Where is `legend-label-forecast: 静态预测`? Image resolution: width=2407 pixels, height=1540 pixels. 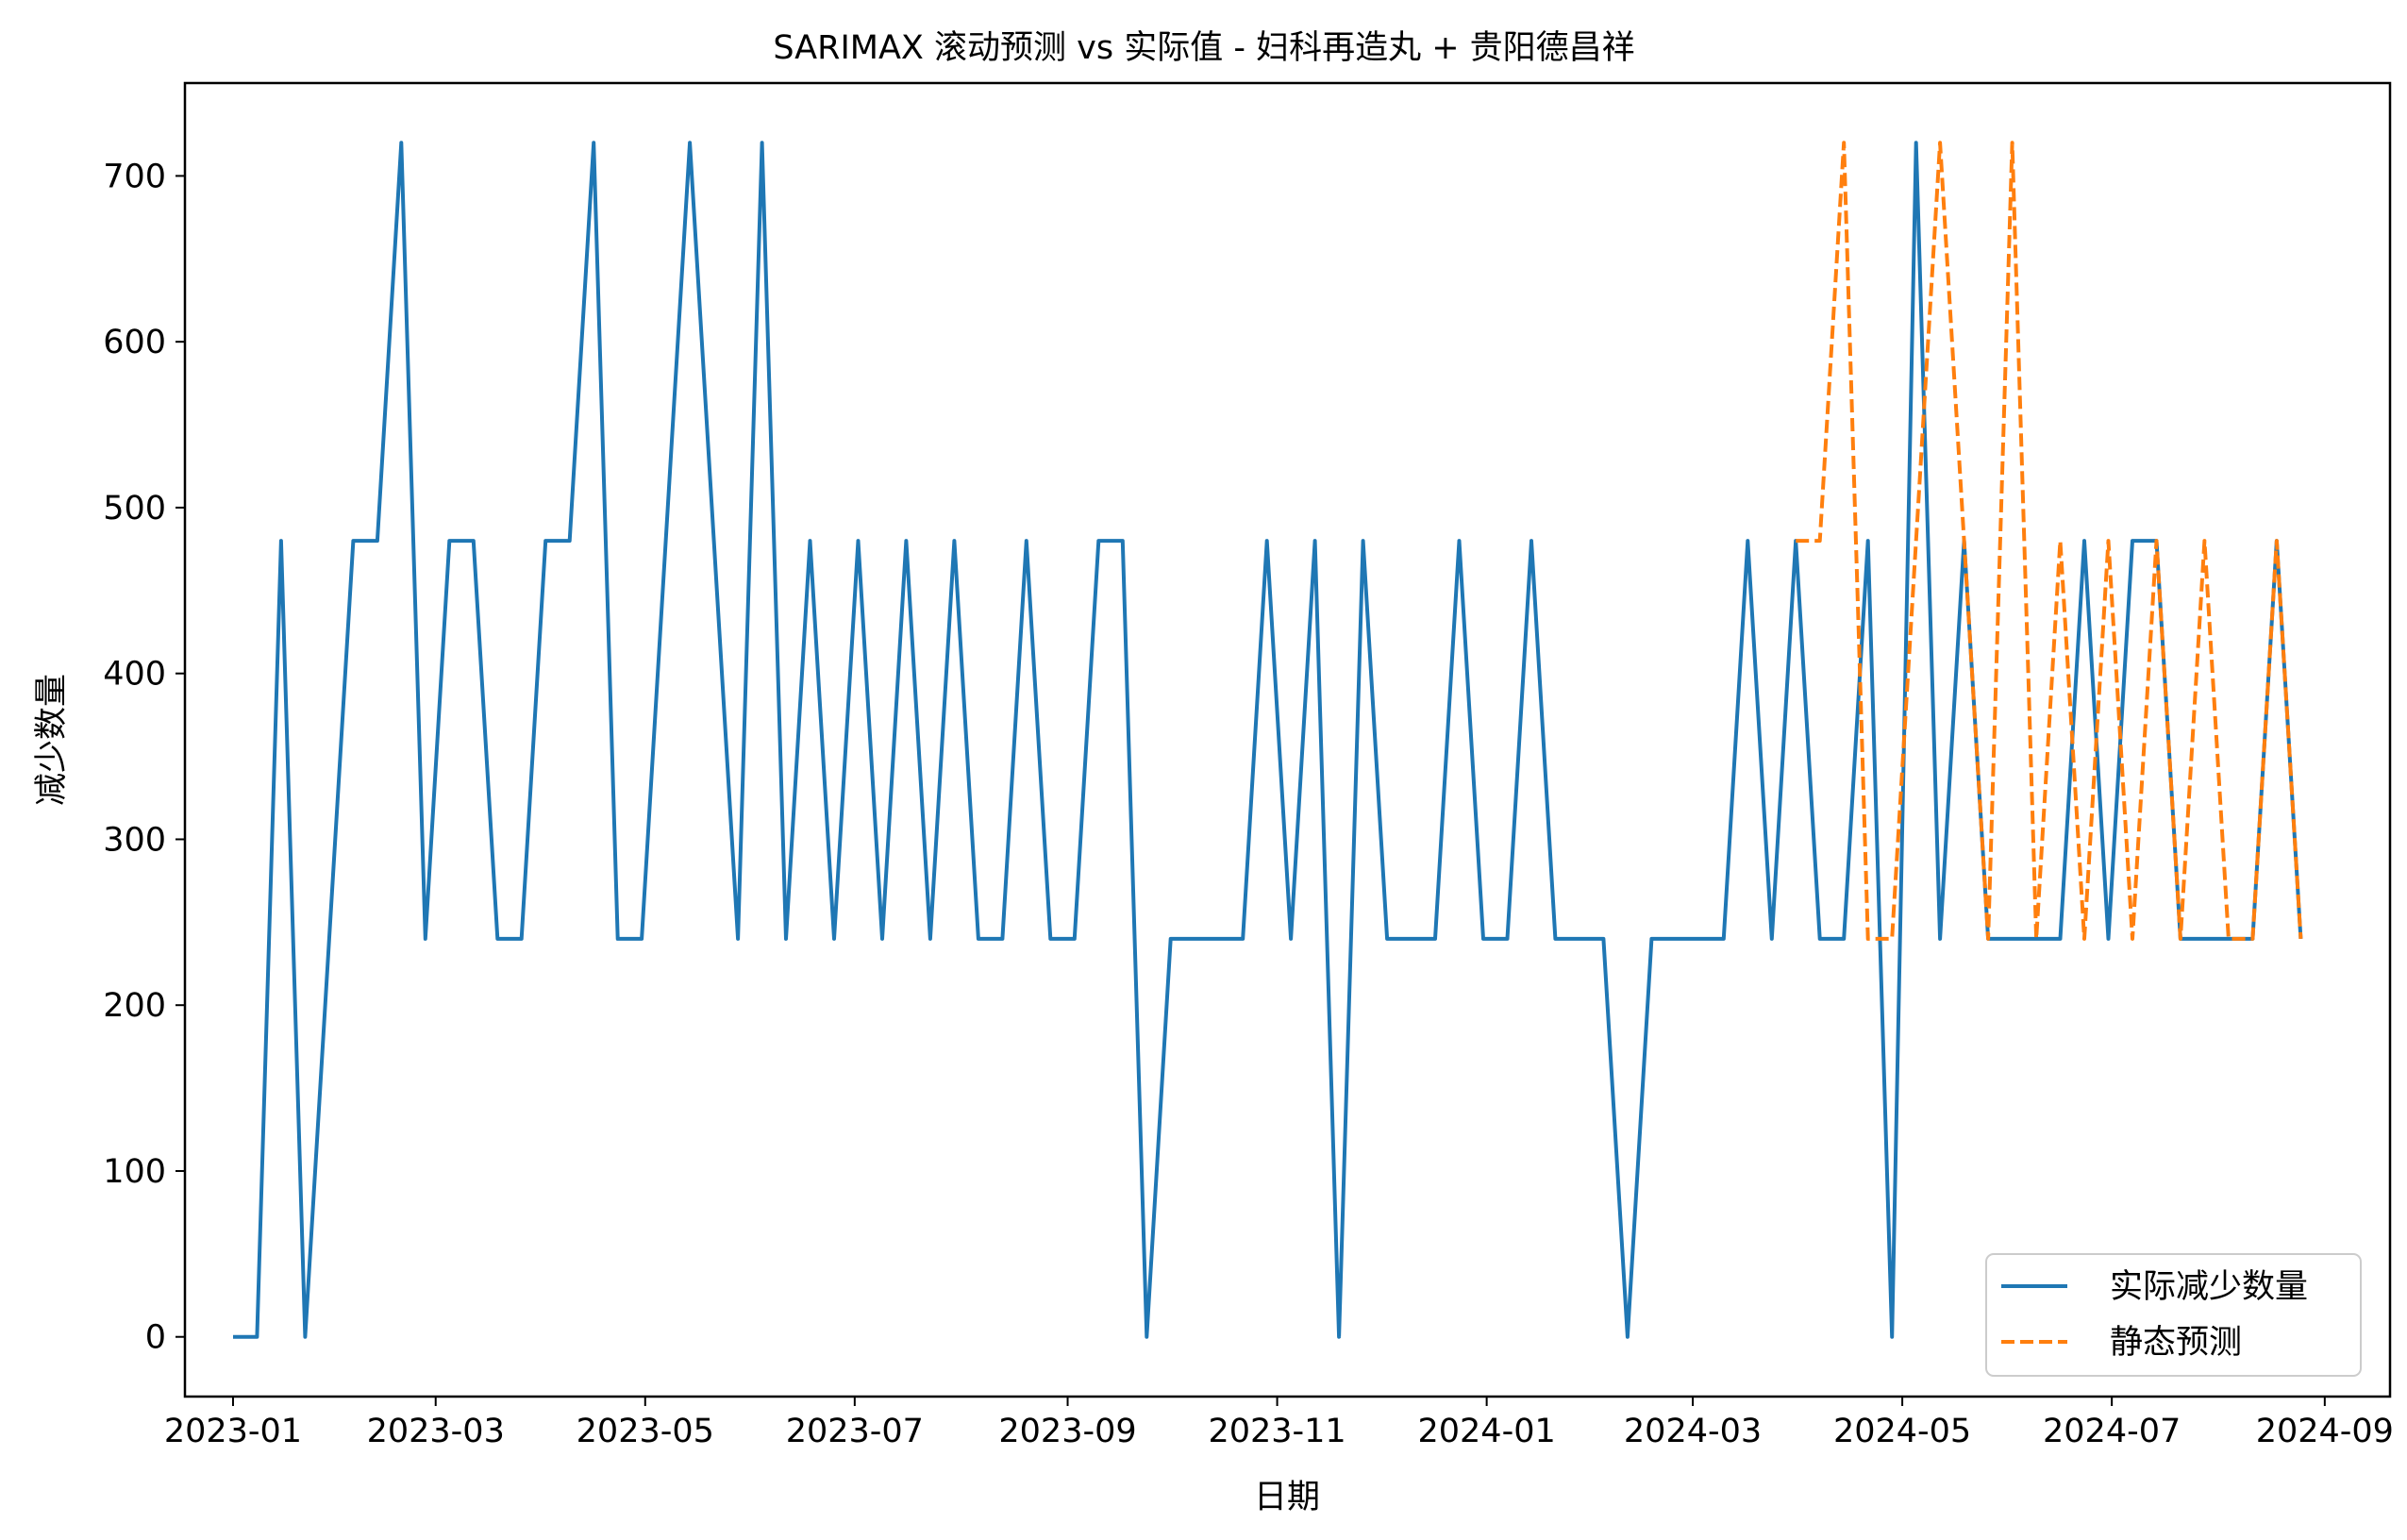
legend-label-forecast: 静态预测 is located at coordinates (2176, 1343).